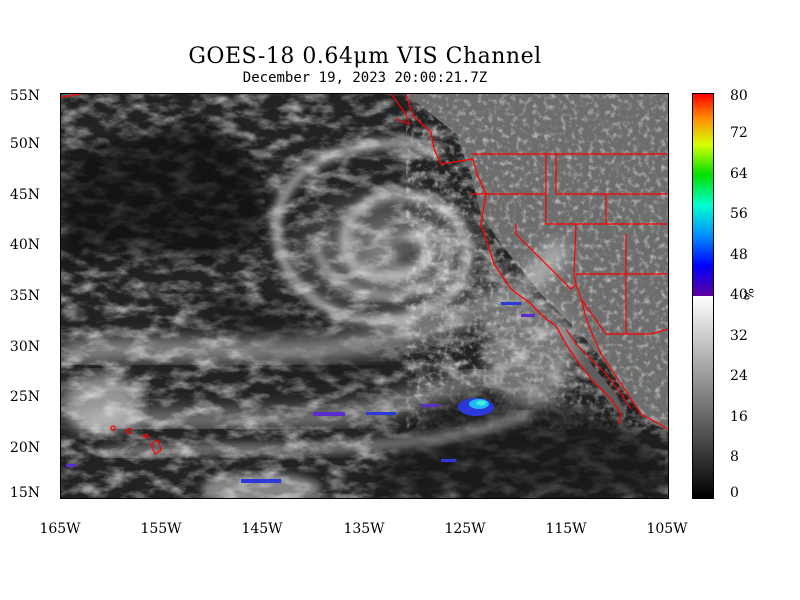 This screenshot has width=800, height=600. Describe the element at coordinates (161, 529) in the screenshot. I see `lon-label: 155W` at that location.